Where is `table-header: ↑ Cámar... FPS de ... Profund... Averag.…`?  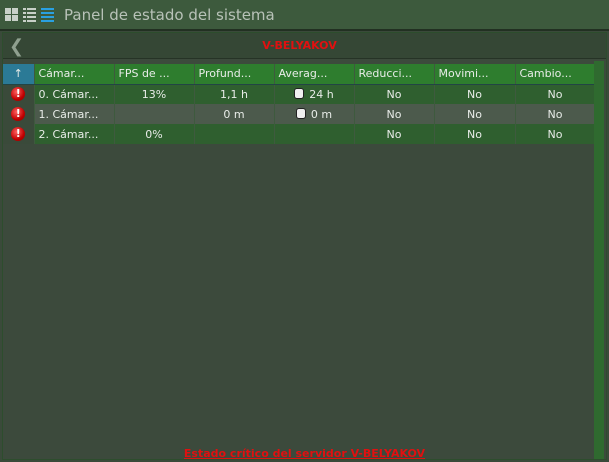
table-header: ↑ Cámar... FPS de ... Profund... Averag.… is located at coordinates (299, 74).